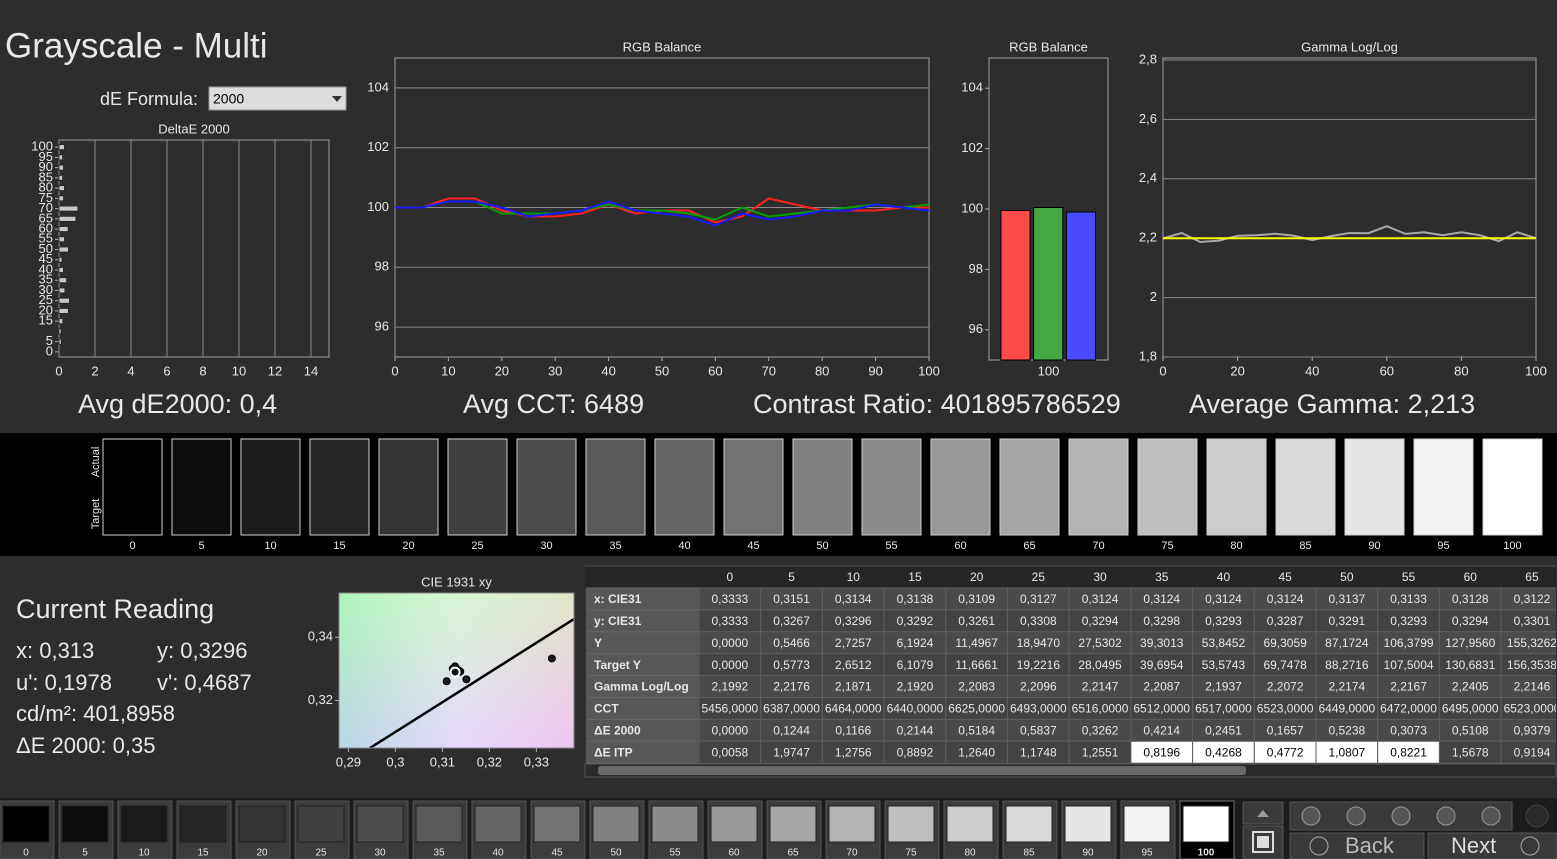 The height and width of the screenshot is (859, 1557). Describe the element at coordinates (1473, 845) in the screenshot. I see `next-label: Next` at that location.